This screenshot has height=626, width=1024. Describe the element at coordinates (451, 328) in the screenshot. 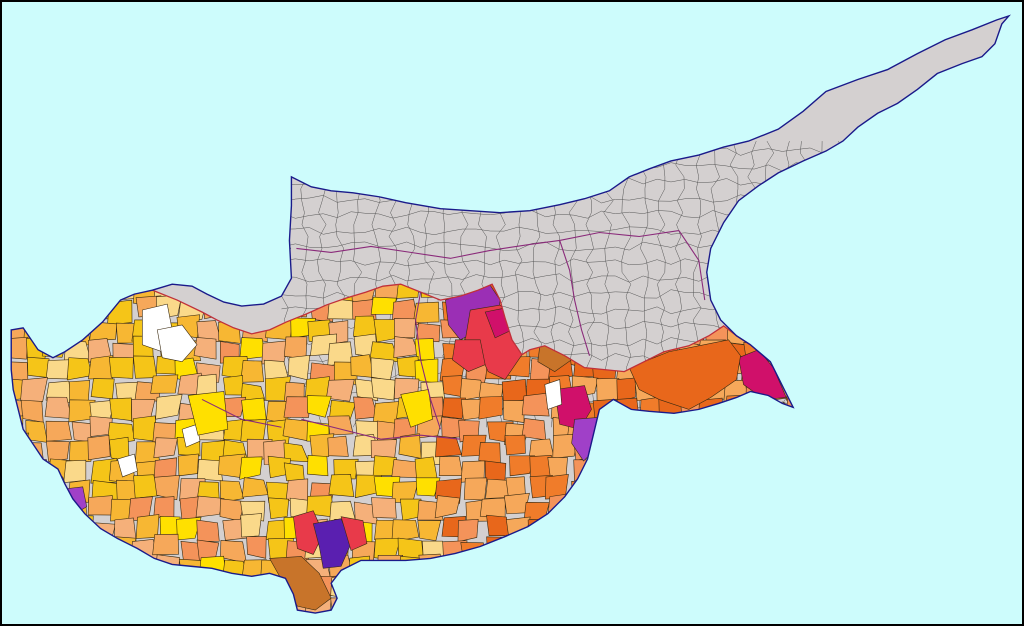

I see `green-line-border` at that location.